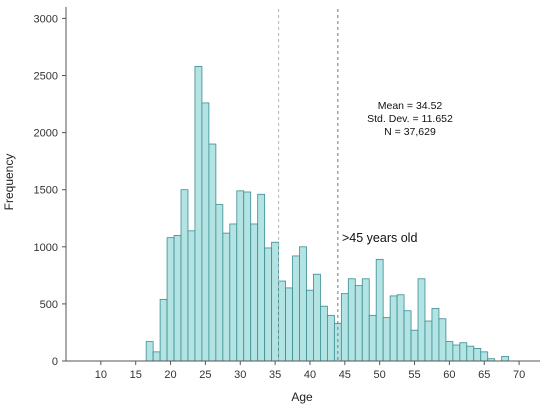  I want to click on x-tick-label-60: 60, so click(449, 375).